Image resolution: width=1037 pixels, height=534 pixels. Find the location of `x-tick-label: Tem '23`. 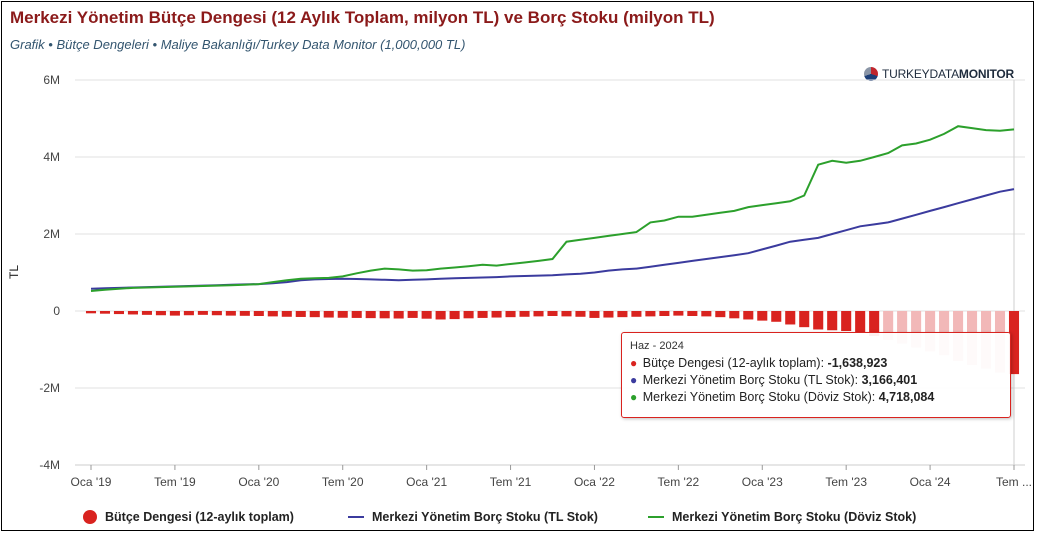

x-tick-label: Tem '23 is located at coordinates (846, 482).